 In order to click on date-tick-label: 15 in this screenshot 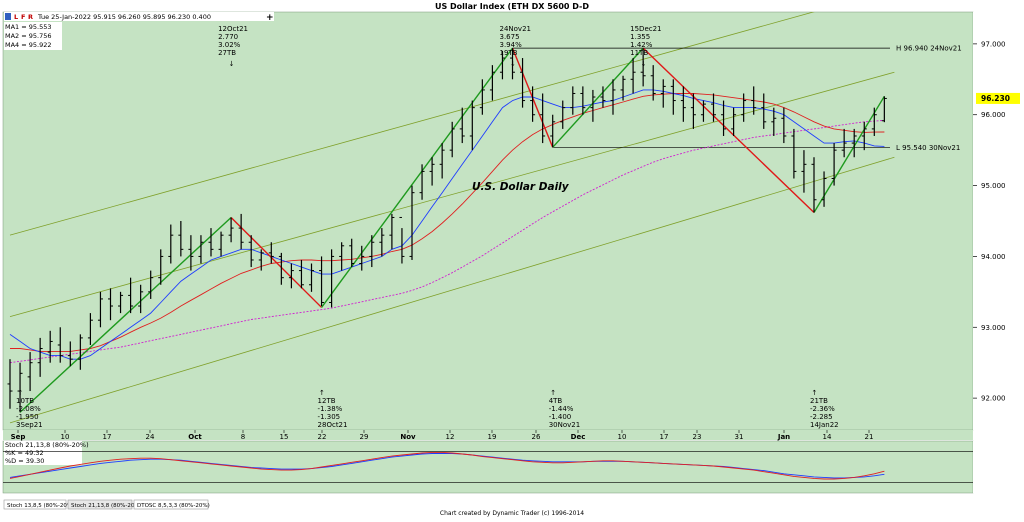, I will do `click(284, 437)`.